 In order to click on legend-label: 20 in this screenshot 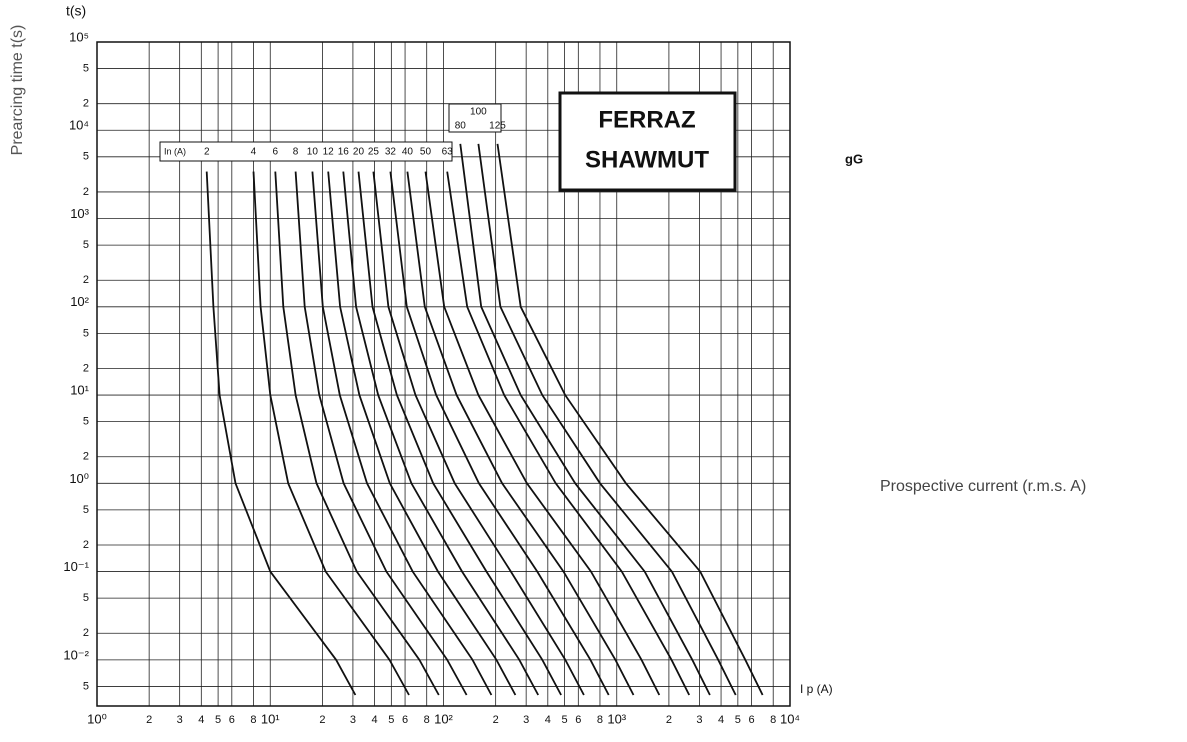, I will do `click(359, 152)`.